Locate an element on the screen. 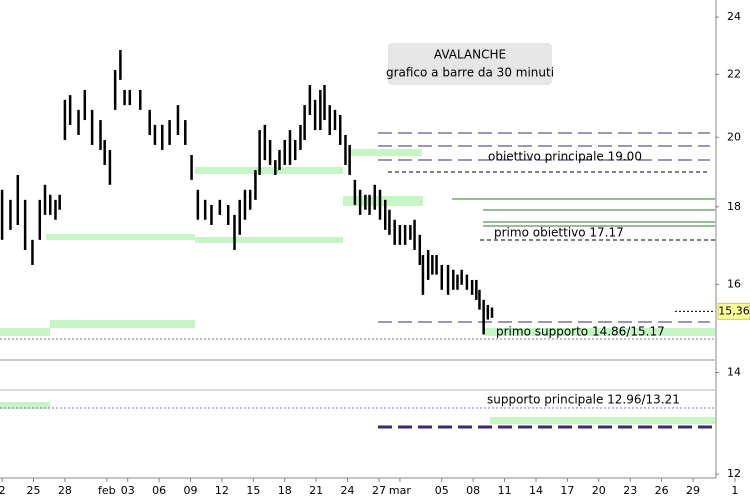  title-box is located at coordinates (470, 64).